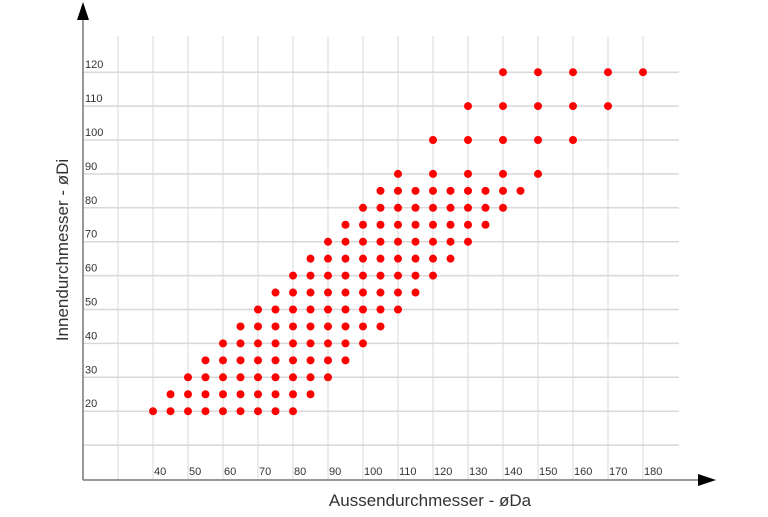  I want to click on x-tick-label: 160, so click(583, 472).